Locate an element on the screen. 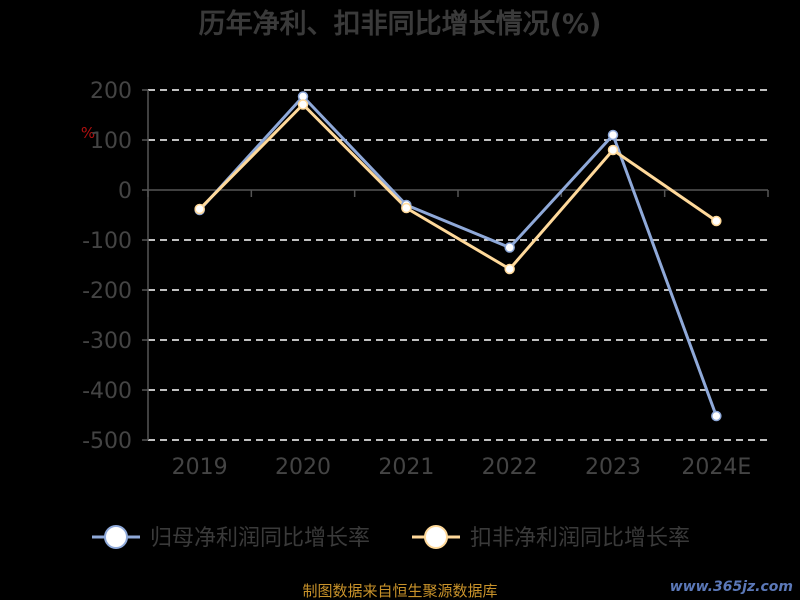 The width and height of the screenshot is (800, 600). y-tick-label: 200 is located at coordinates (111, 91).